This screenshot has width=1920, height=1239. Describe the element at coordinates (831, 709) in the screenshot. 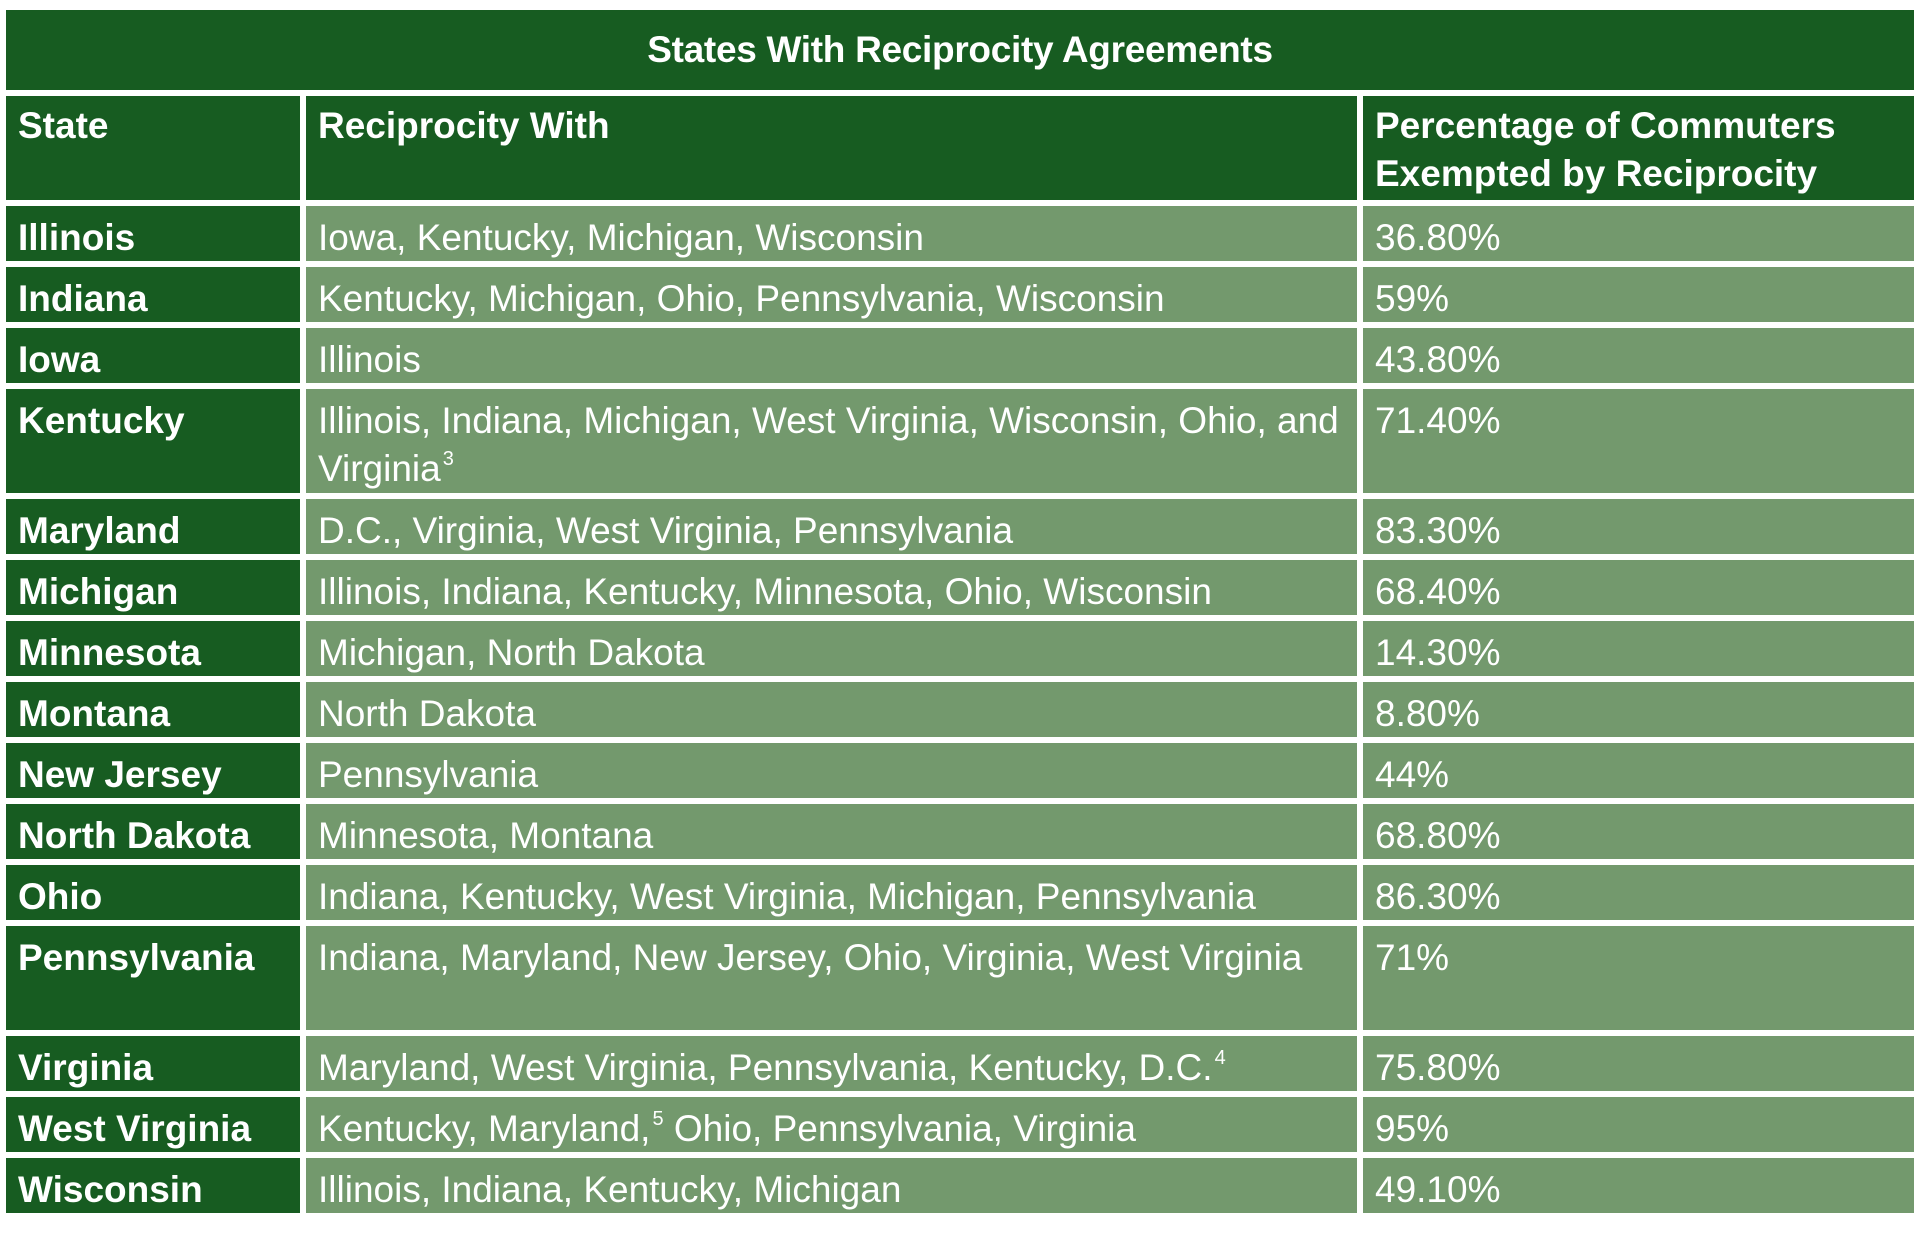

I see `table-row-reciprocity: North Dakota` at that location.